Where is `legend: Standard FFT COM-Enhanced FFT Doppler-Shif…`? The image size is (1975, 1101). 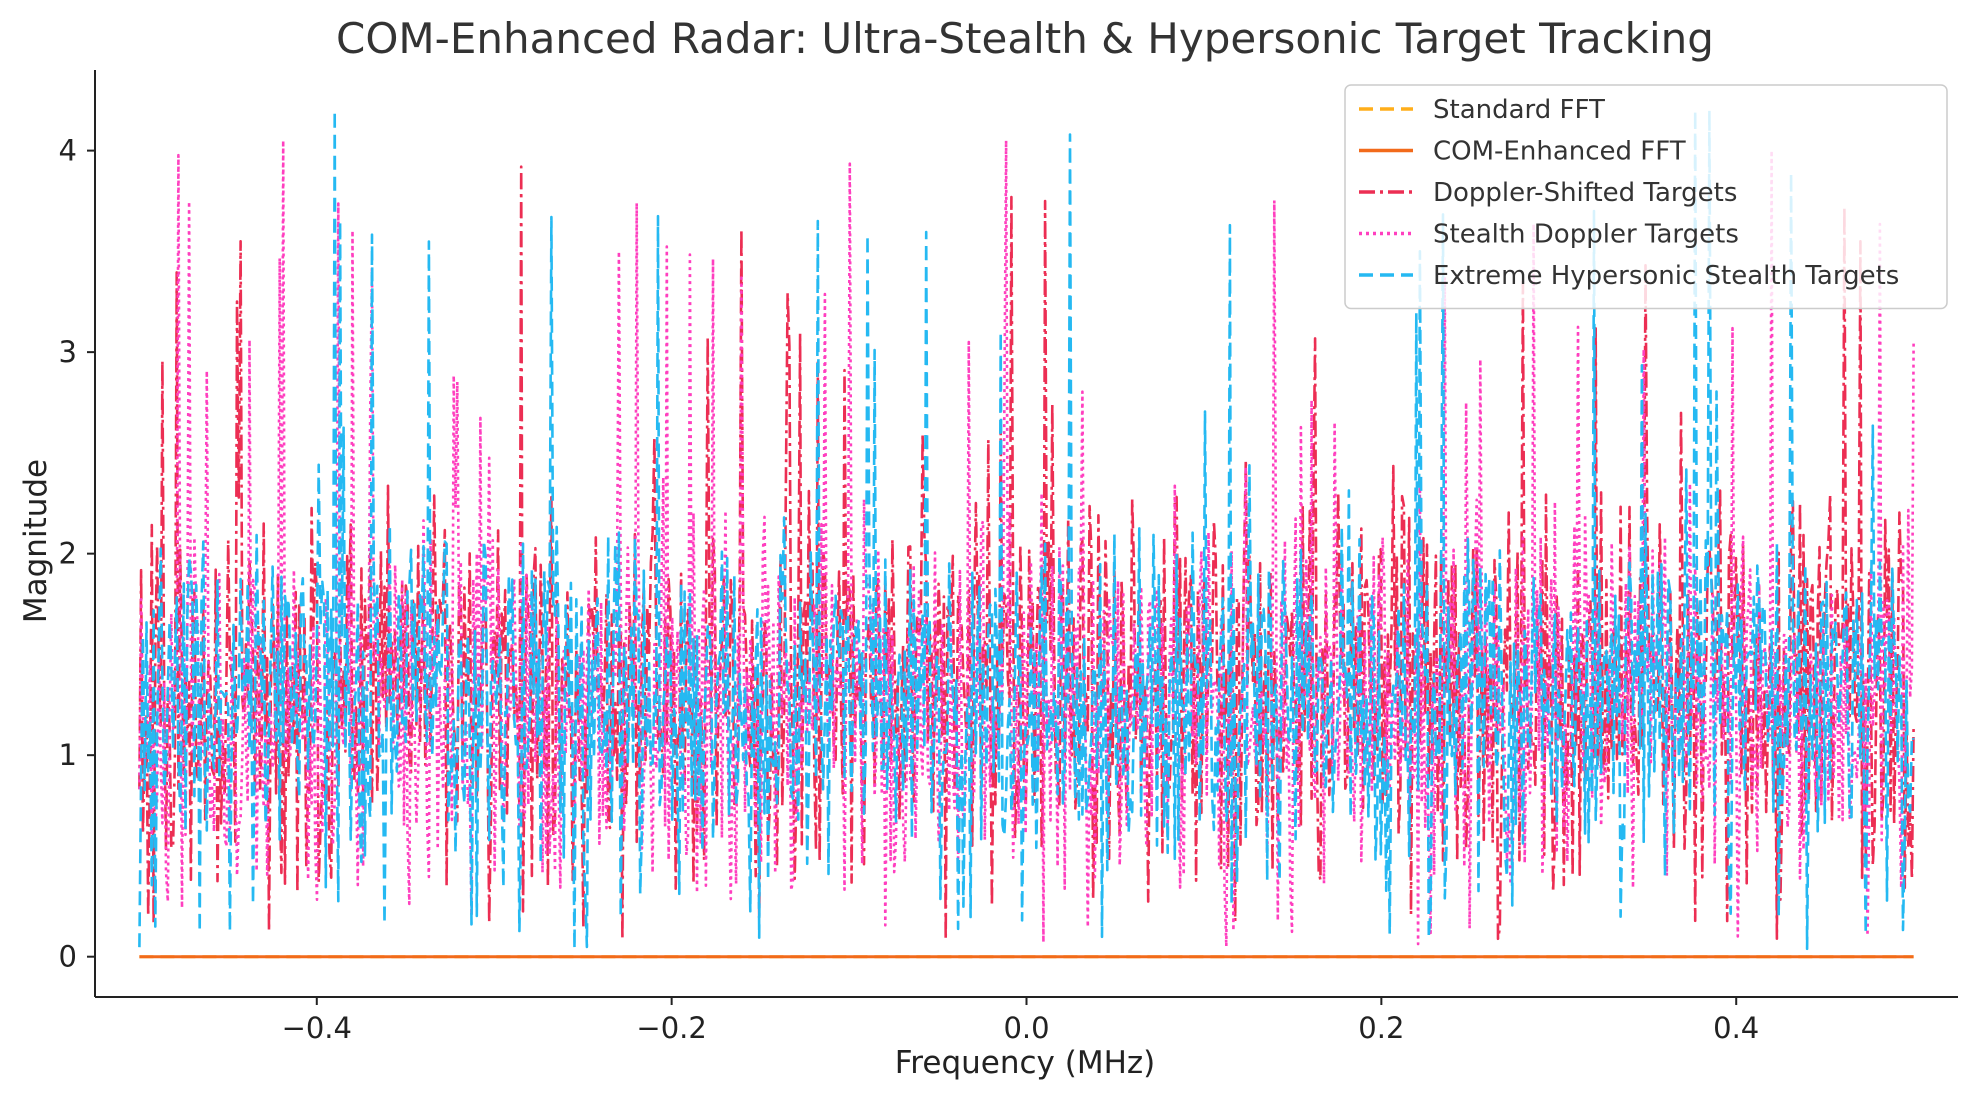
legend: Standard FFT COM-Enhanced FFT Doppler-Shif… is located at coordinates (1646, 197).